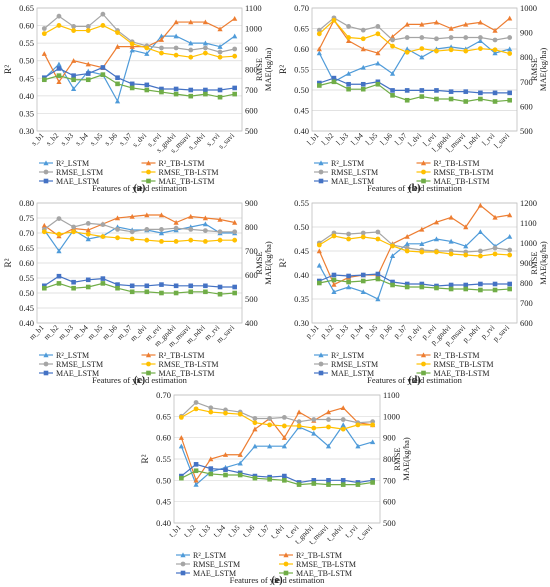  I want to click on y-right-tick-label: 600, so click(526, 323).